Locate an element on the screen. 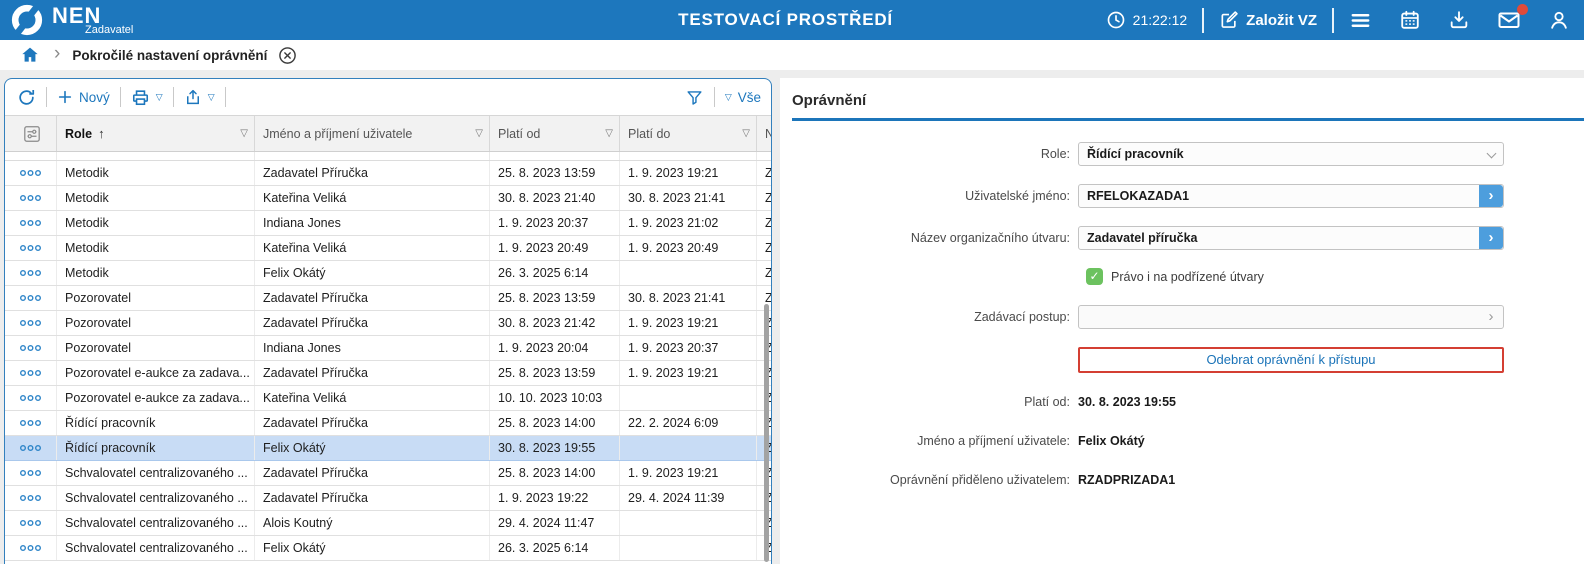  filter-button is located at coordinates (694, 97).